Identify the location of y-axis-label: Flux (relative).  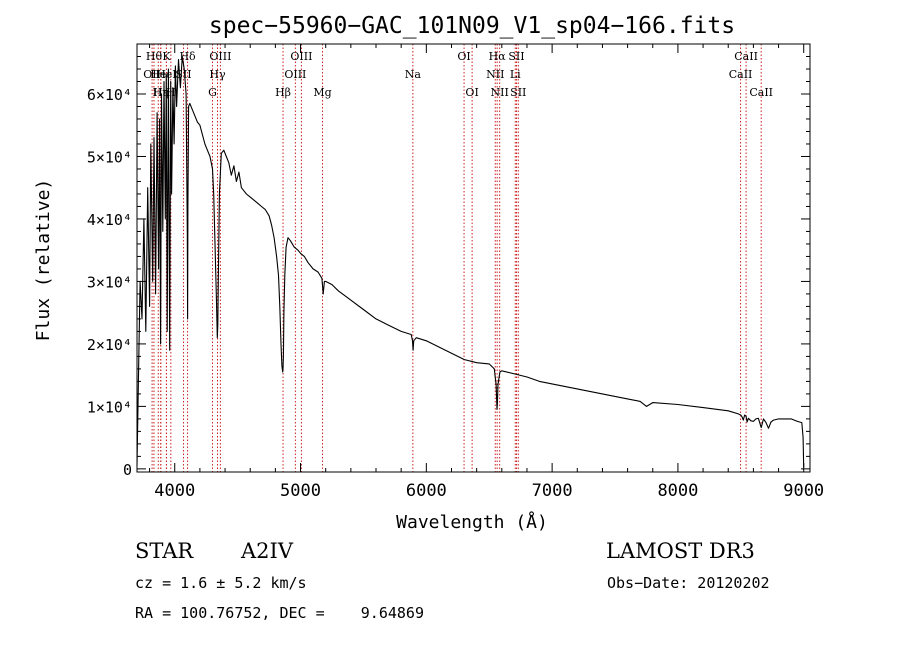
(43, 260).